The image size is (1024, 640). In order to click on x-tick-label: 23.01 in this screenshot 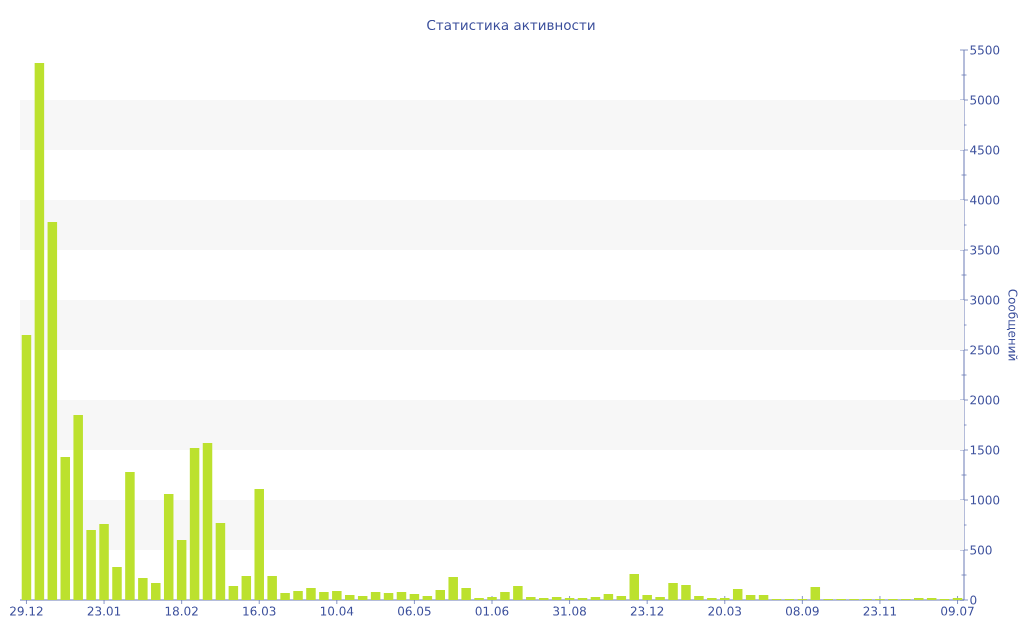, I will do `click(104, 611)`.